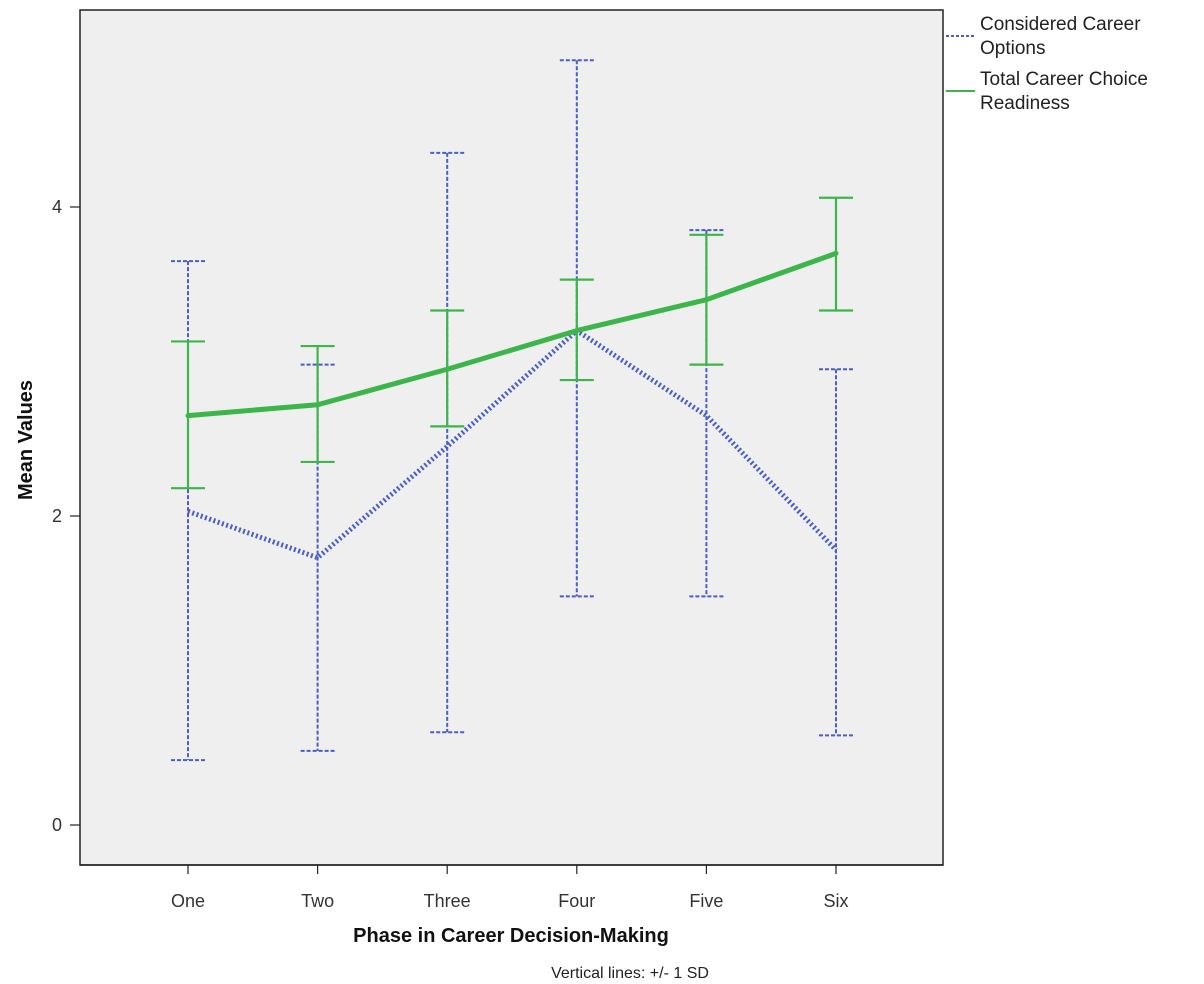 The image size is (1204, 984). What do you see at coordinates (1012, 48) in the screenshot?
I see `legend-label-considered-line2: Options` at bounding box center [1012, 48].